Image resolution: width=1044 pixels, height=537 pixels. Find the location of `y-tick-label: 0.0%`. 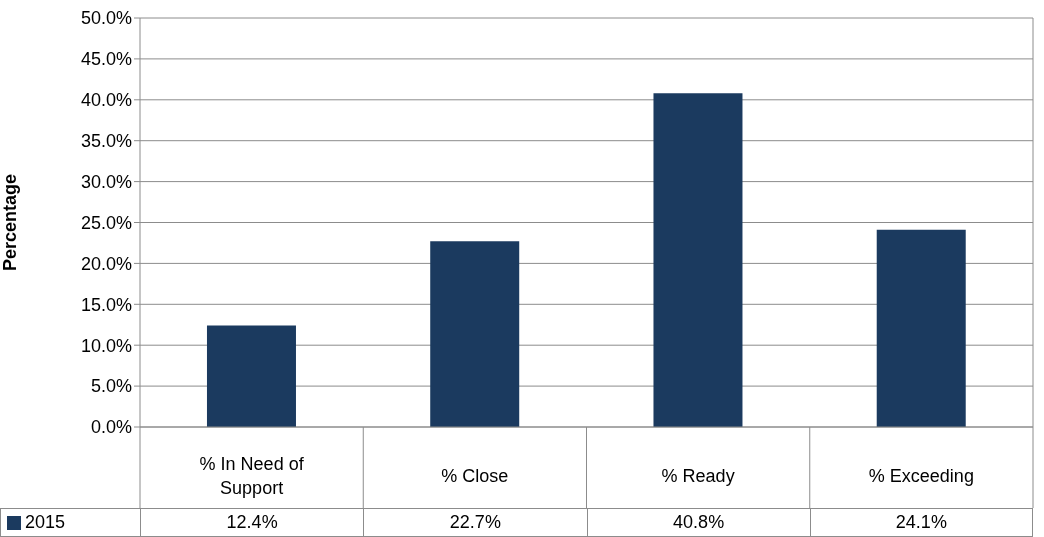

y-tick-label: 0.0% is located at coordinates (111, 427).